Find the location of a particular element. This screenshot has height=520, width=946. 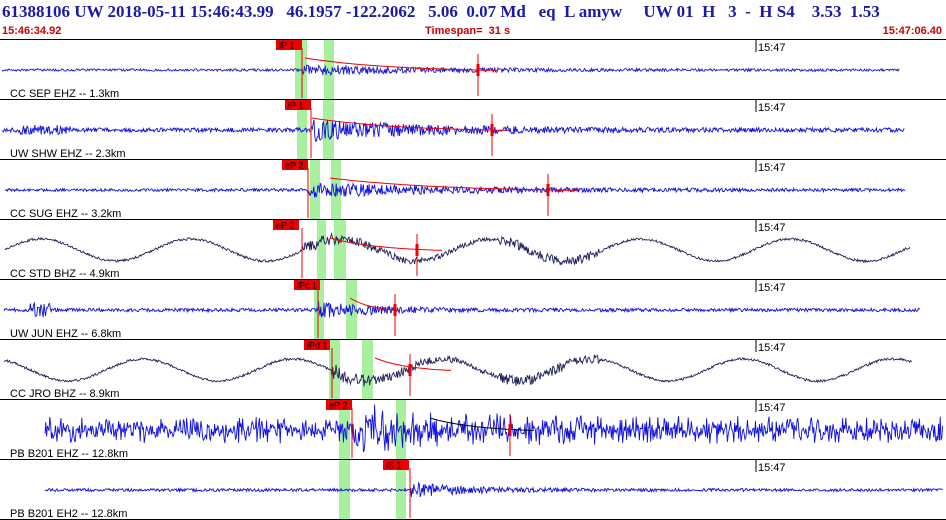

phase-pick-label: iPc 1 is located at coordinates (307, 285).